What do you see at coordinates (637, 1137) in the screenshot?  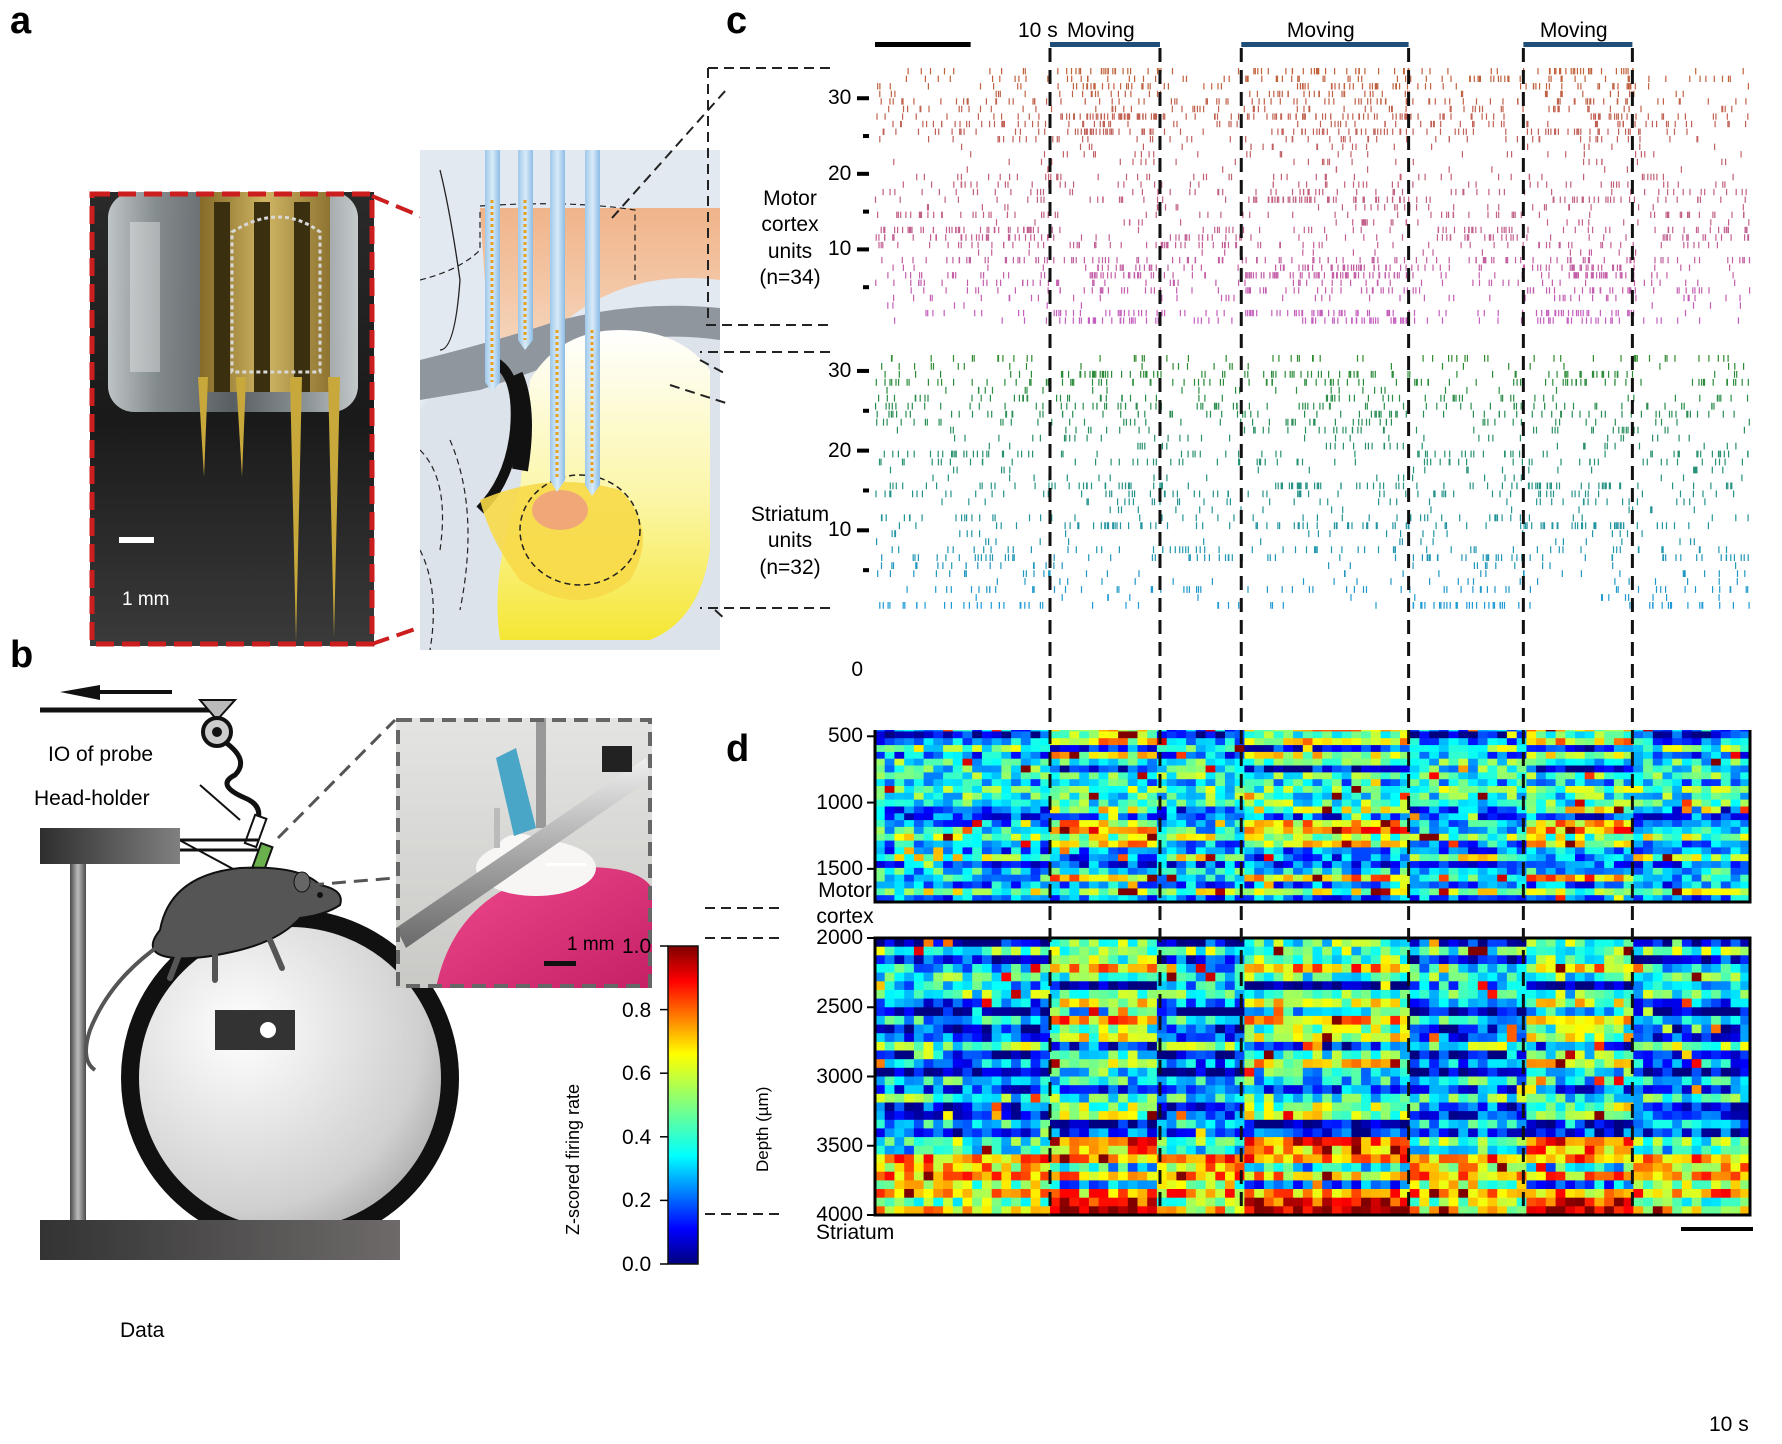 I see `colorbar-tick-label-3: 0.4` at bounding box center [637, 1137].